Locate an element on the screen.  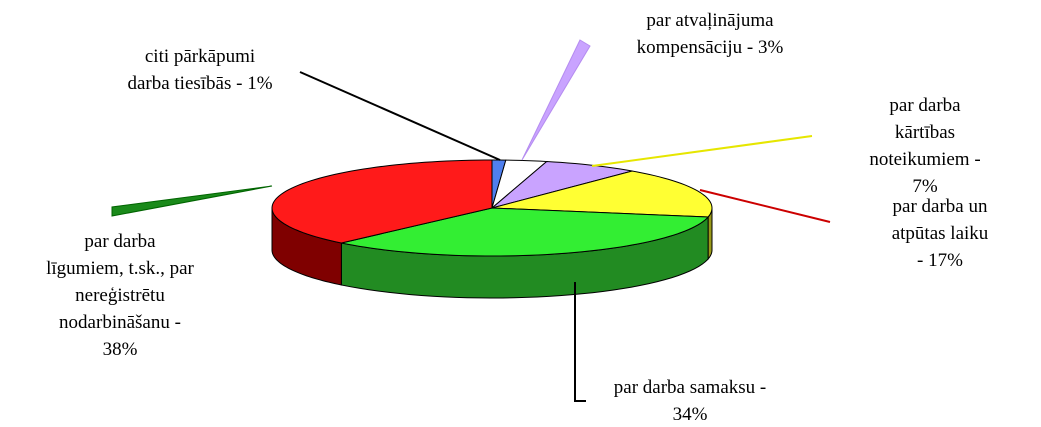
slice-label: par darba samaksu - 34% is located at coordinates (690, 401).